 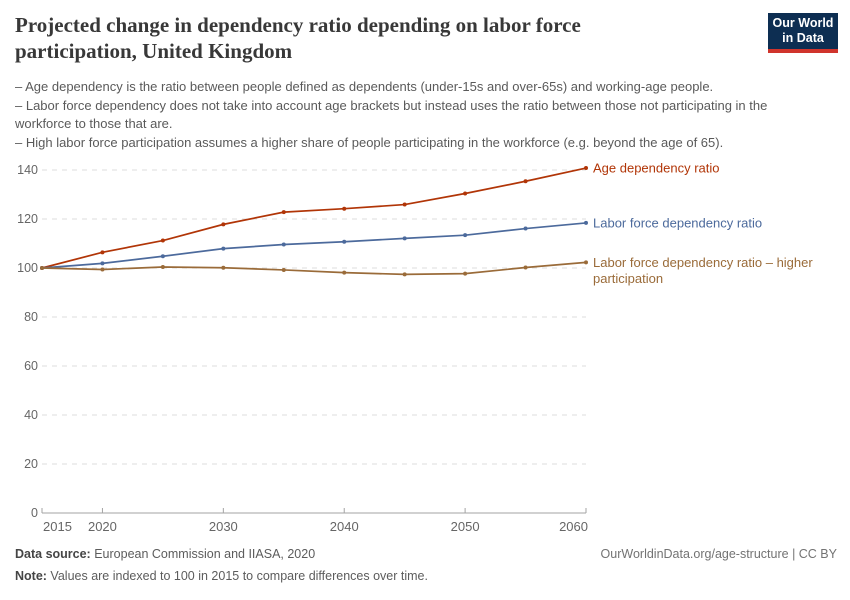 I want to click on series-label: participation, so click(x=628, y=278).